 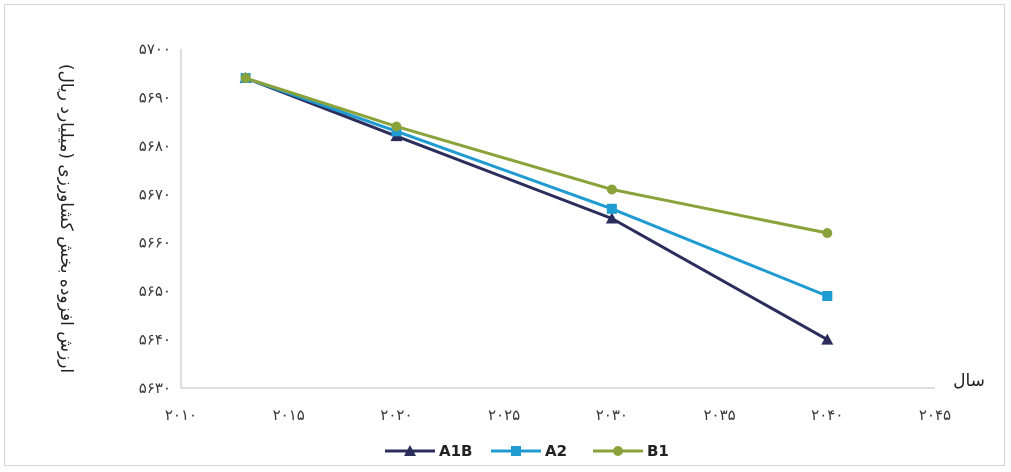 I want to click on x-tick-label: ۲۰۳۰, so click(x=612, y=415).